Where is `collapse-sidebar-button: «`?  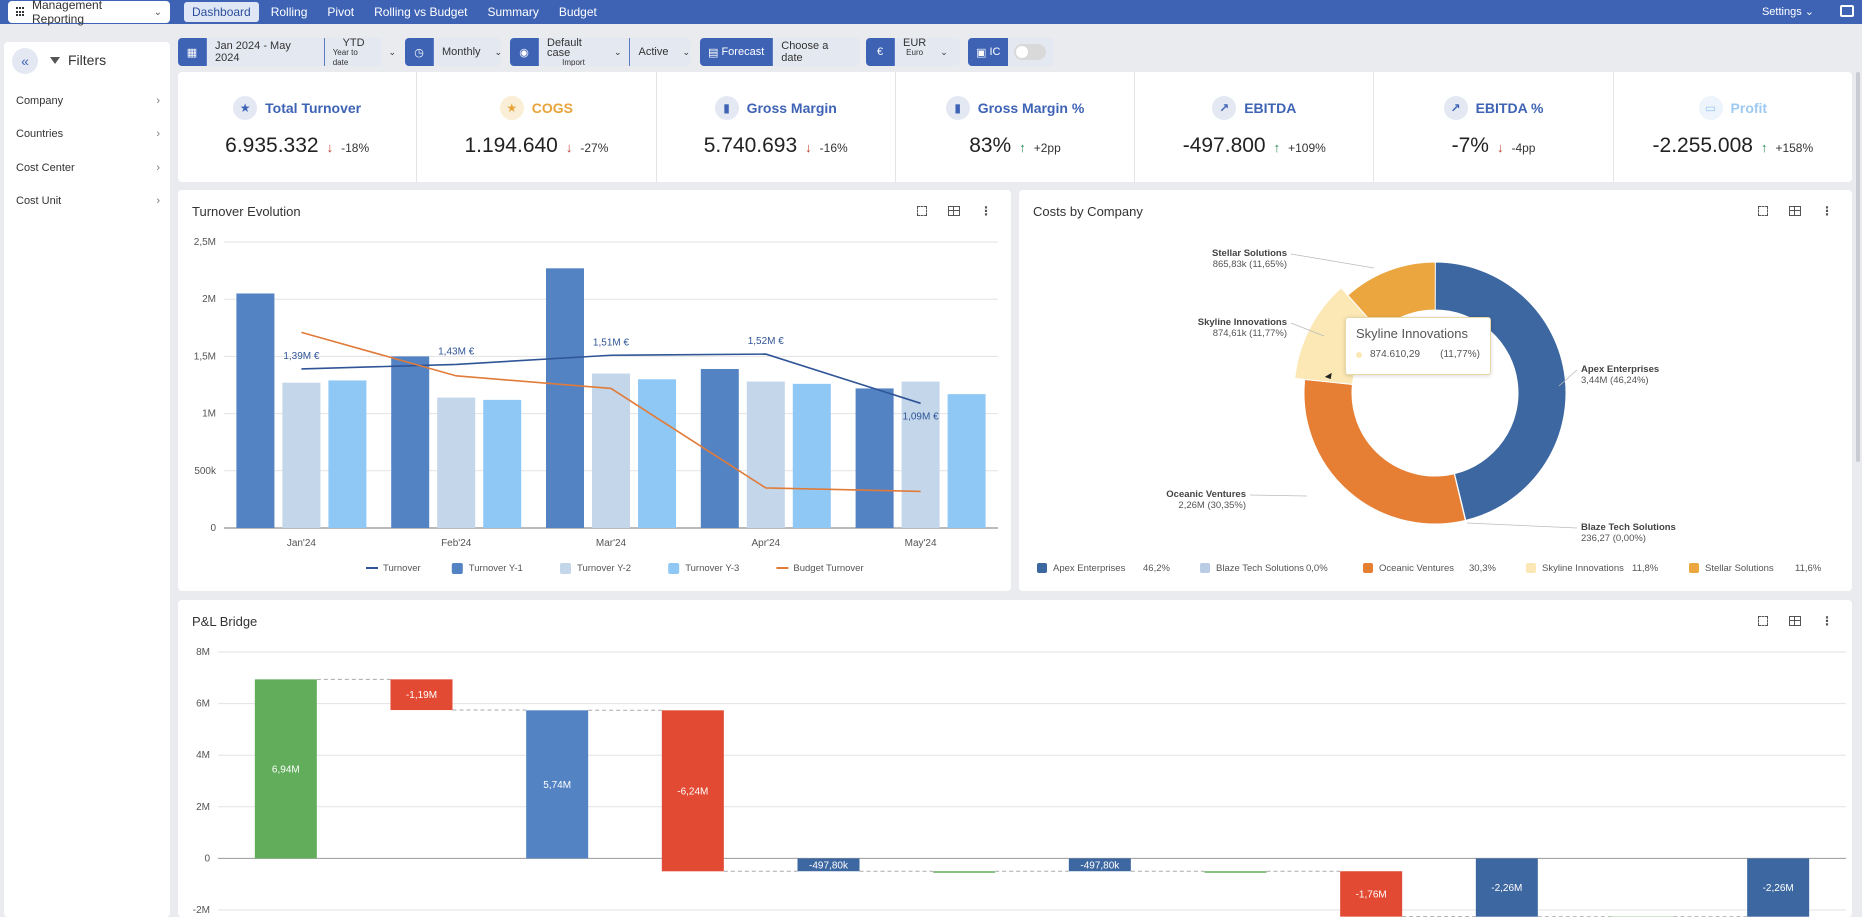 collapse-sidebar-button: « is located at coordinates (25, 61).